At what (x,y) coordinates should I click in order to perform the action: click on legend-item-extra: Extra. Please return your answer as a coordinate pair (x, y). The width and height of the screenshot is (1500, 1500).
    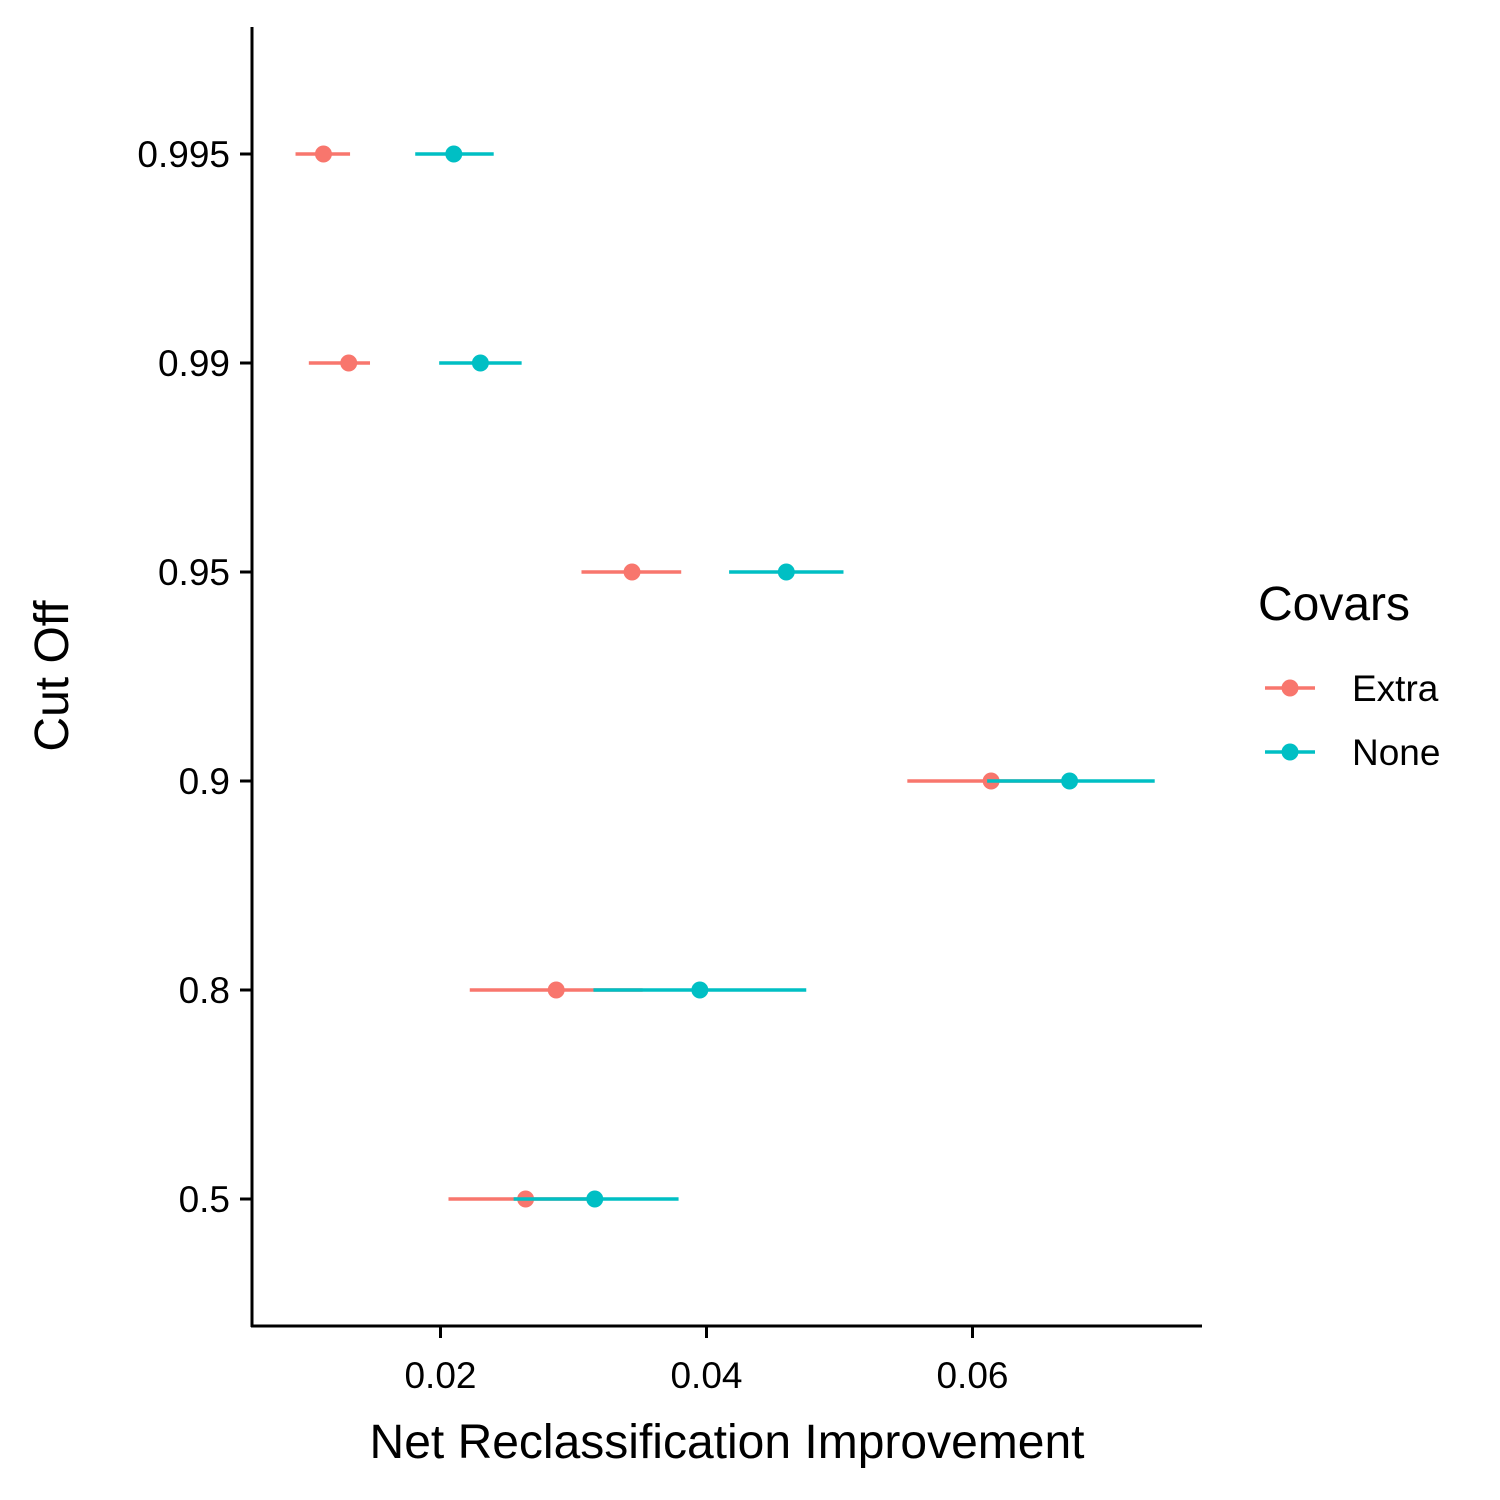
    Looking at the image, I should click on (1352, 688).